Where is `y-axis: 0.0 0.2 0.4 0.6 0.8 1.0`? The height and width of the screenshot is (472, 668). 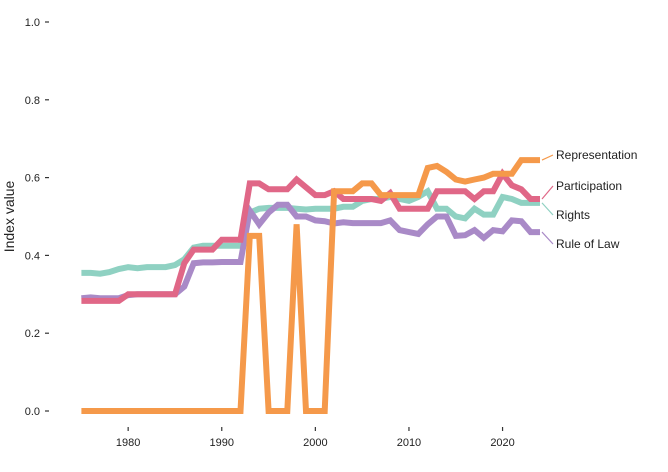 y-axis: 0.0 0.2 0.4 0.6 0.8 1.0 is located at coordinates (37, 217).